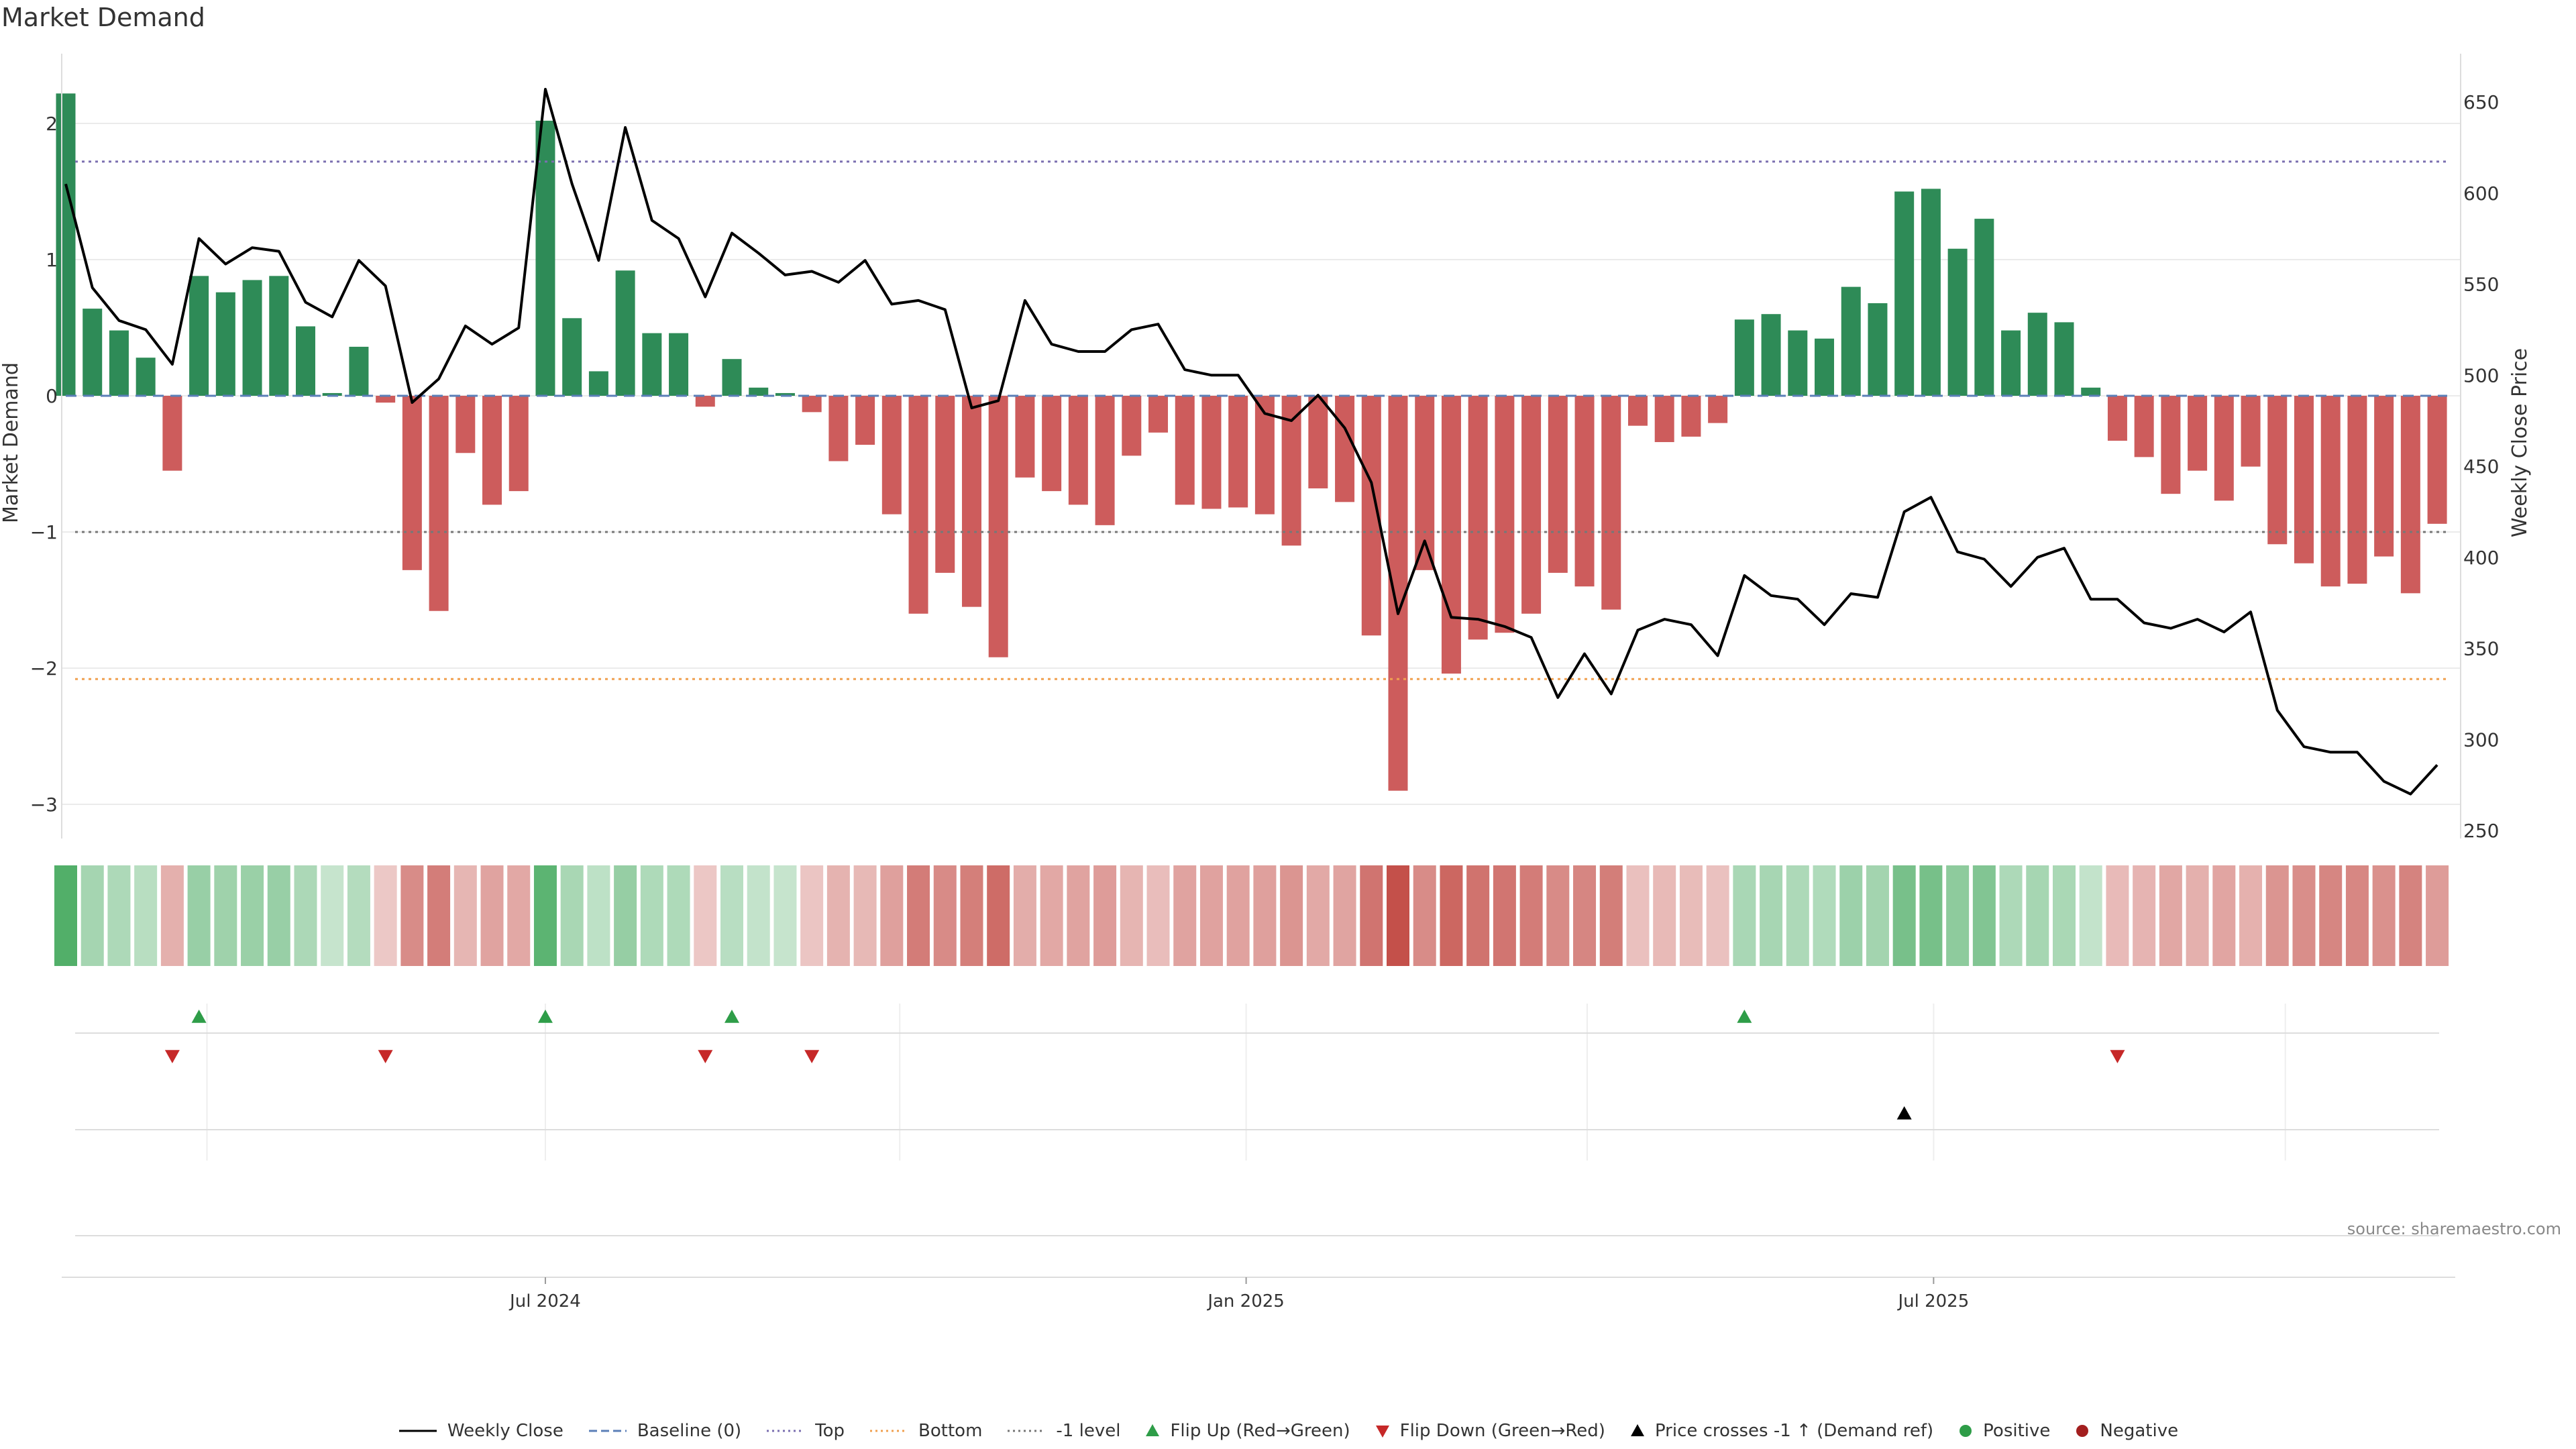 The image size is (2576, 1449). What do you see at coordinates (52, 396) in the screenshot?
I see `y-tick-label: 0` at bounding box center [52, 396].